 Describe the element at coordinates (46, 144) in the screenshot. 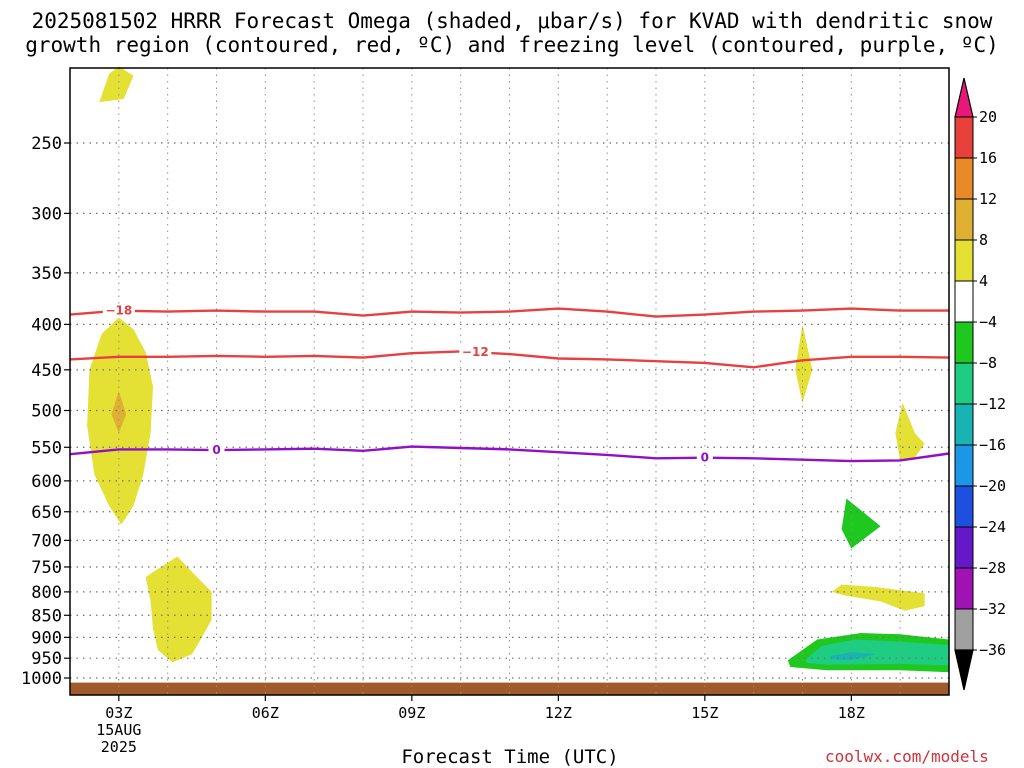

I see `y-tick-label-250: 250` at that location.